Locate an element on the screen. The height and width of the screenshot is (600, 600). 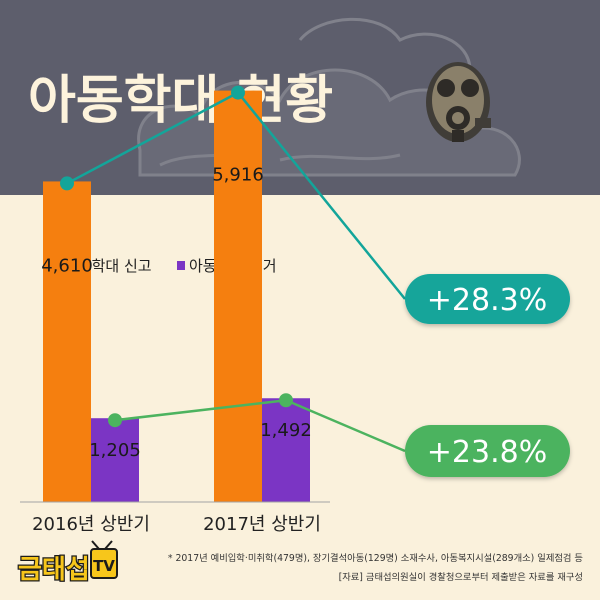
page-title: 아동학대 현황 is located at coordinates (180, 101).